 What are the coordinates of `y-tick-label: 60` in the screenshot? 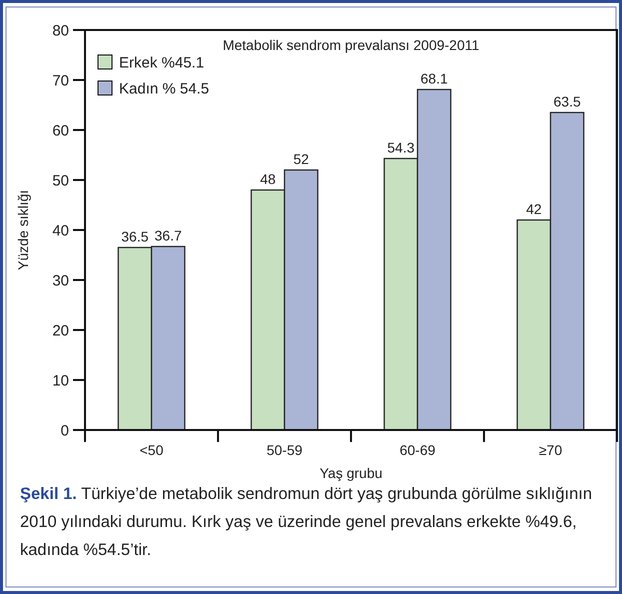 It's located at (60, 131).